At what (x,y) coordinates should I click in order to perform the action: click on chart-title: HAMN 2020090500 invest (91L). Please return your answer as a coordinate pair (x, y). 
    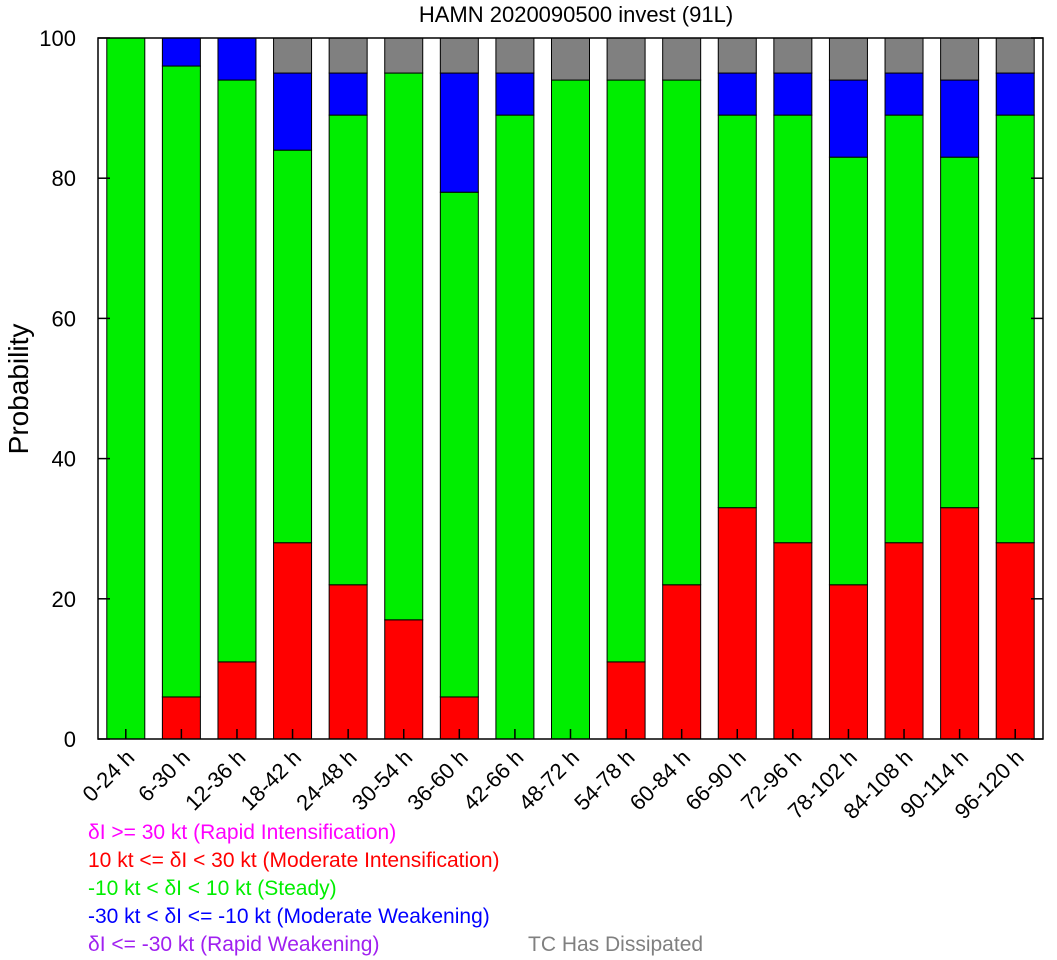
    Looking at the image, I should click on (576, 14).